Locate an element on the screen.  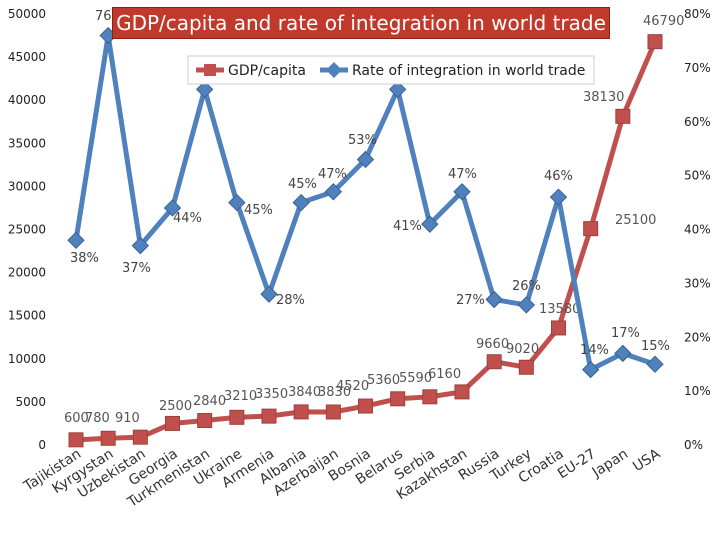
trade-data-label: 28% is located at coordinates (290, 300).